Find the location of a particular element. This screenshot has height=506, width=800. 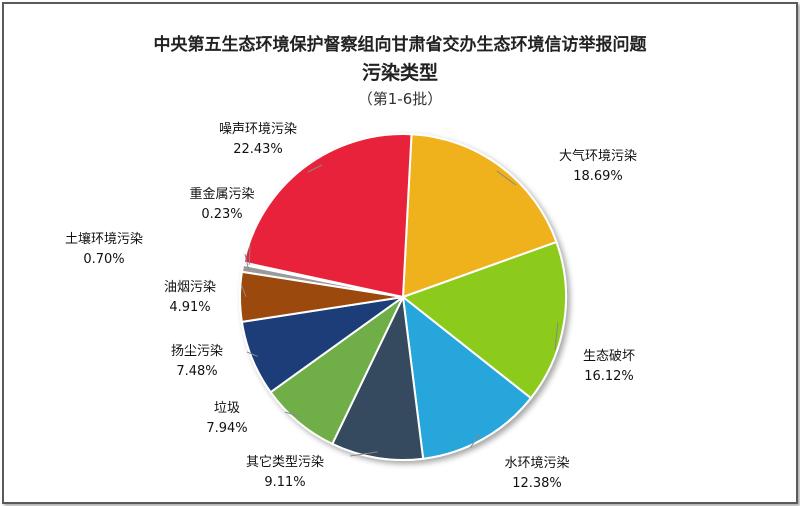

slice-value-label-5: 7.48% is located at coordinates (196, 371).